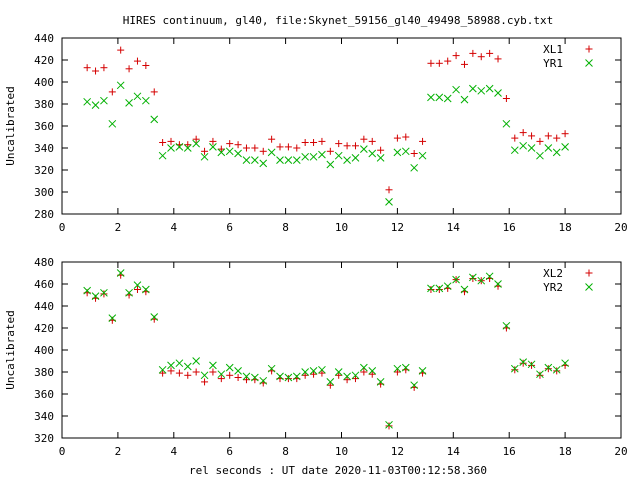 The width and height of the screenshot is (640, 480). Describe the element at coordinates (44, 328) in the screenshot. I see `bottom-y-tick-label: 420` at that location.